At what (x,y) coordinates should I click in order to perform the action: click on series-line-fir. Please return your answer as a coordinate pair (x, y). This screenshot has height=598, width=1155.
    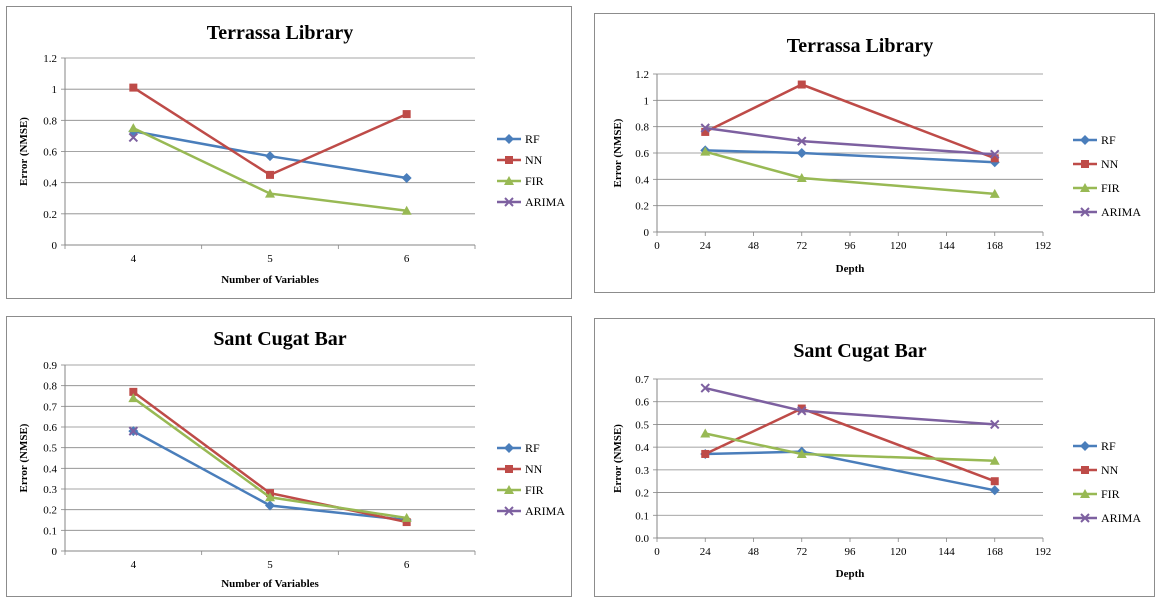
    Looking at the image, I should click on (849, 173).